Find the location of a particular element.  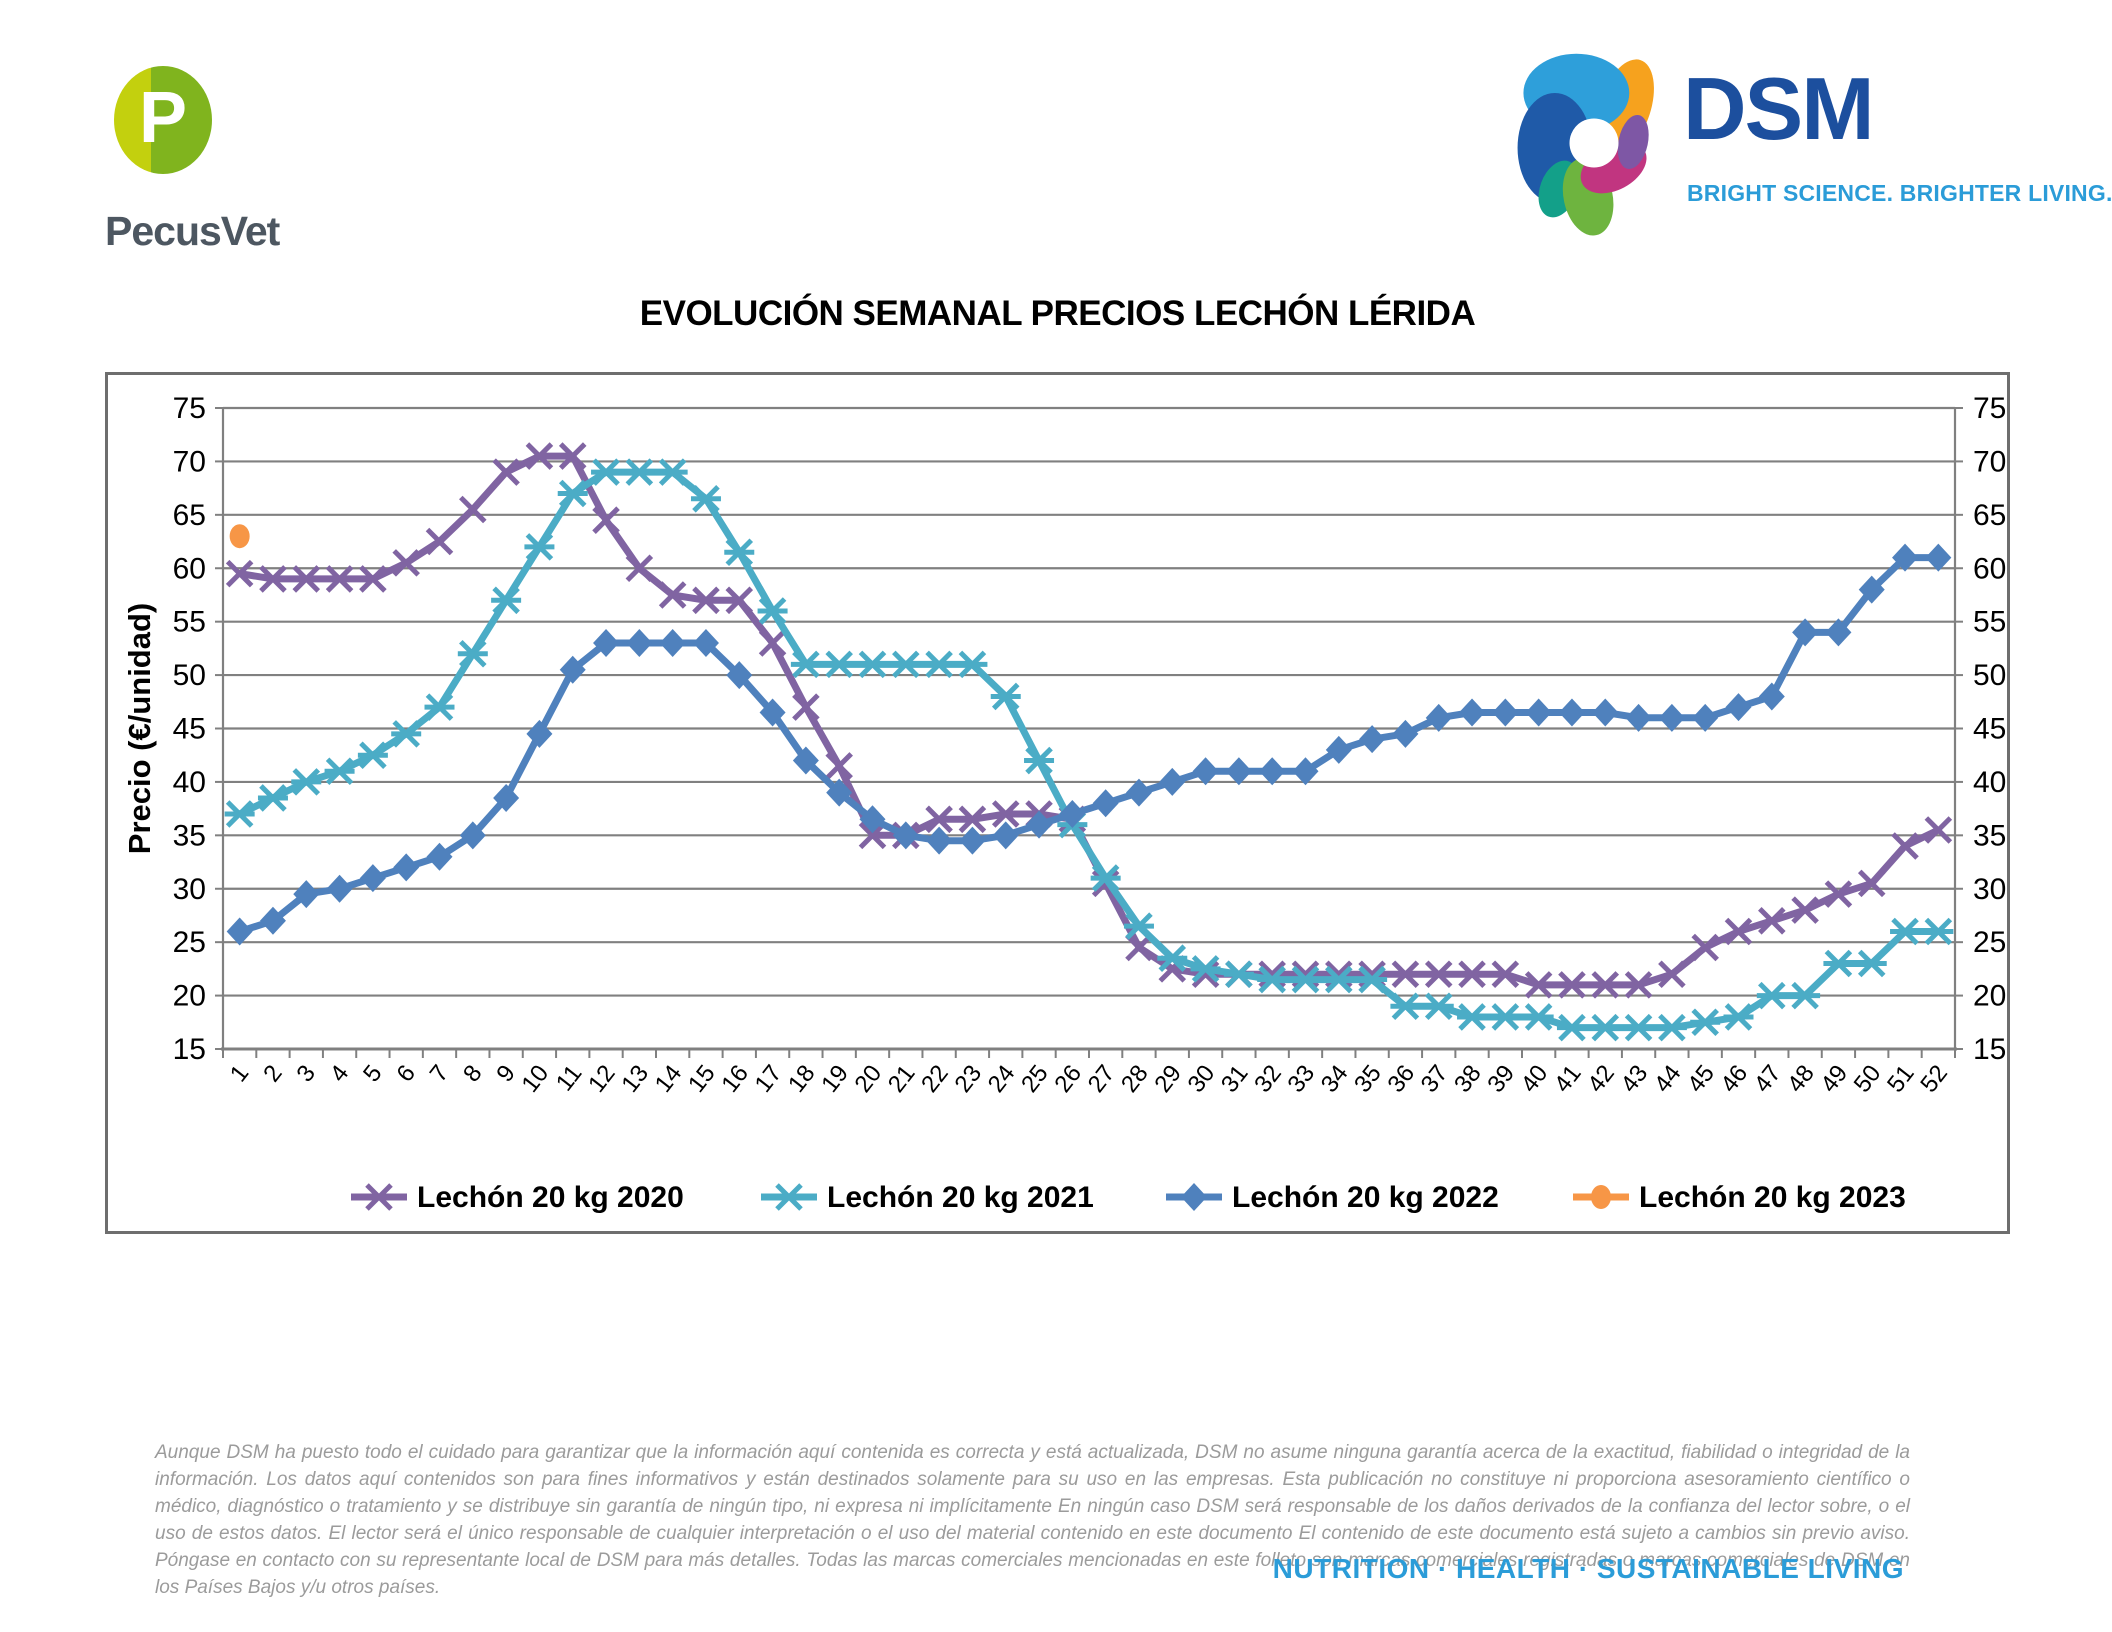

x-axis-label-week: 27 is located at coordinates (1102, 1079).